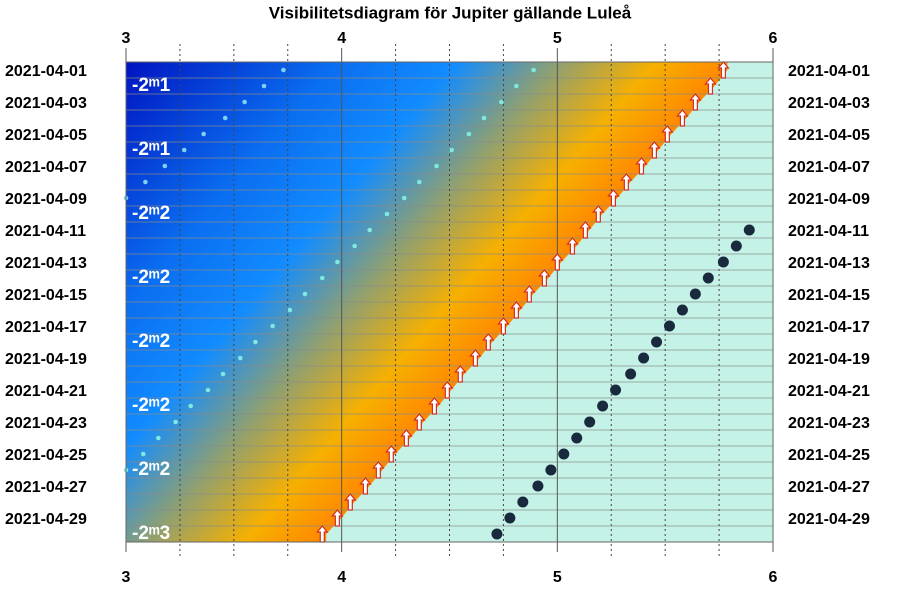  Describe the element at coordinates (829, 519) in the screenshot. I see `date-label-right: 2021-04-29` at that location.